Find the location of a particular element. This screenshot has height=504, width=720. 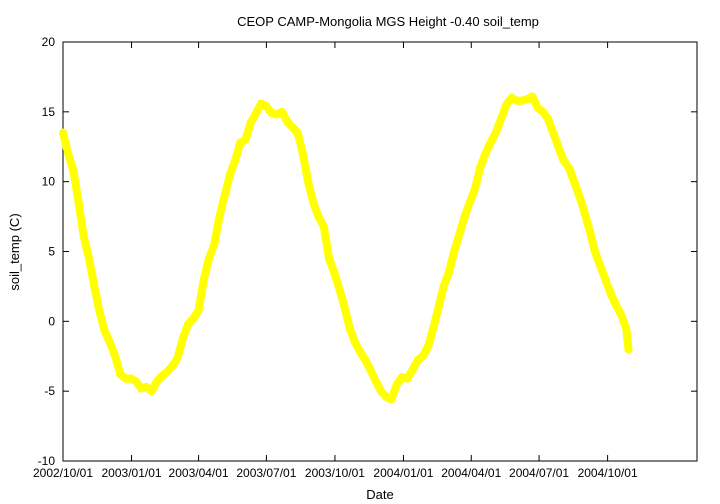

x-tick-label: 2004/07/01 is located at coordinates (539, 473).